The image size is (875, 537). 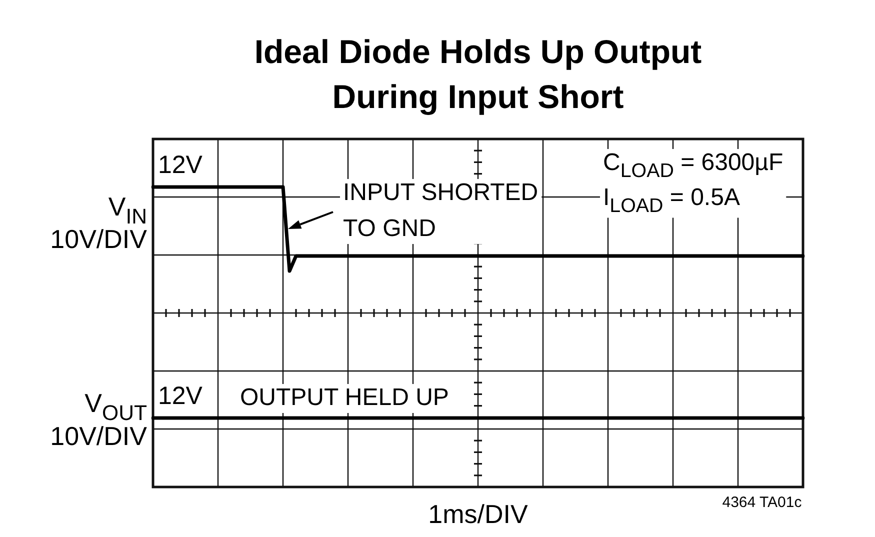 I want to click on text: 4364 TA01c, so click(x=762, y=502).